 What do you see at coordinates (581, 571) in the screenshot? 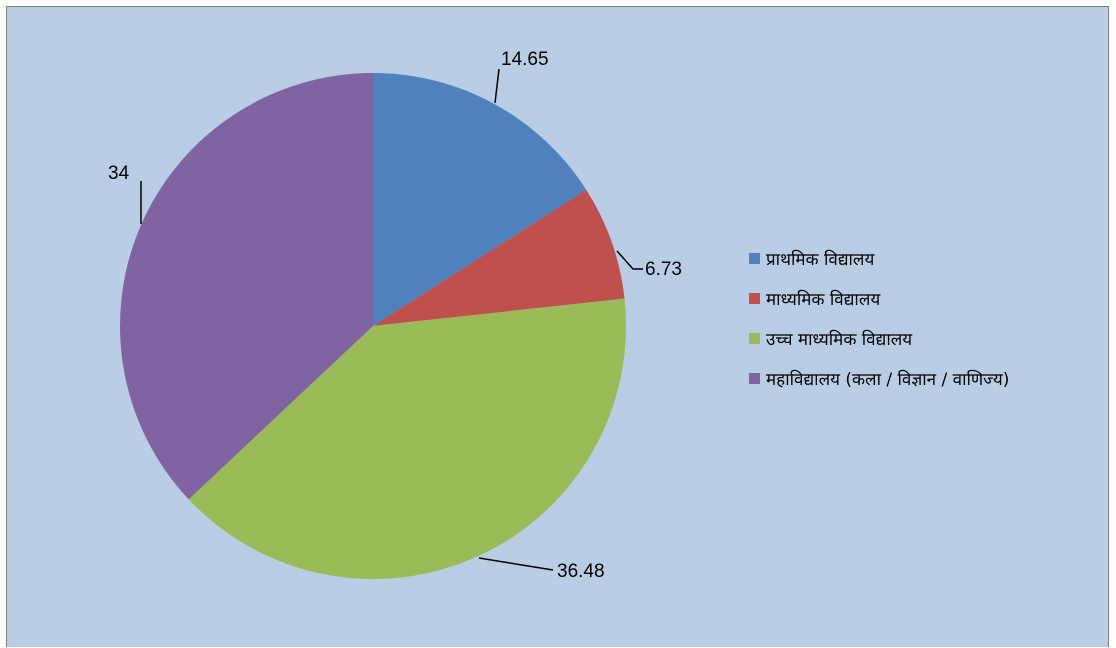
I see `data-label-higher-secondary-school: 36.48` at bounding box center [581, 571].